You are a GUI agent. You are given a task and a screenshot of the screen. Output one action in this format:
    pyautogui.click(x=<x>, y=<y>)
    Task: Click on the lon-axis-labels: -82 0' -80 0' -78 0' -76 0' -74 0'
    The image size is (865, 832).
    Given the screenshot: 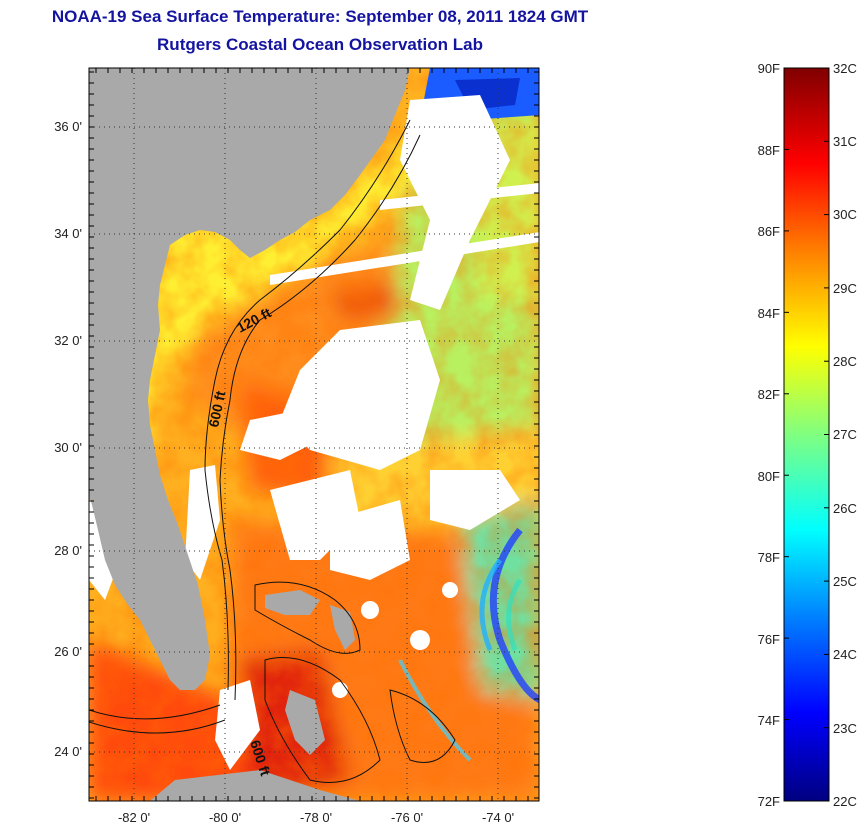 What is the action you would take?
    pyautogui.click(x=316, y=817)
    